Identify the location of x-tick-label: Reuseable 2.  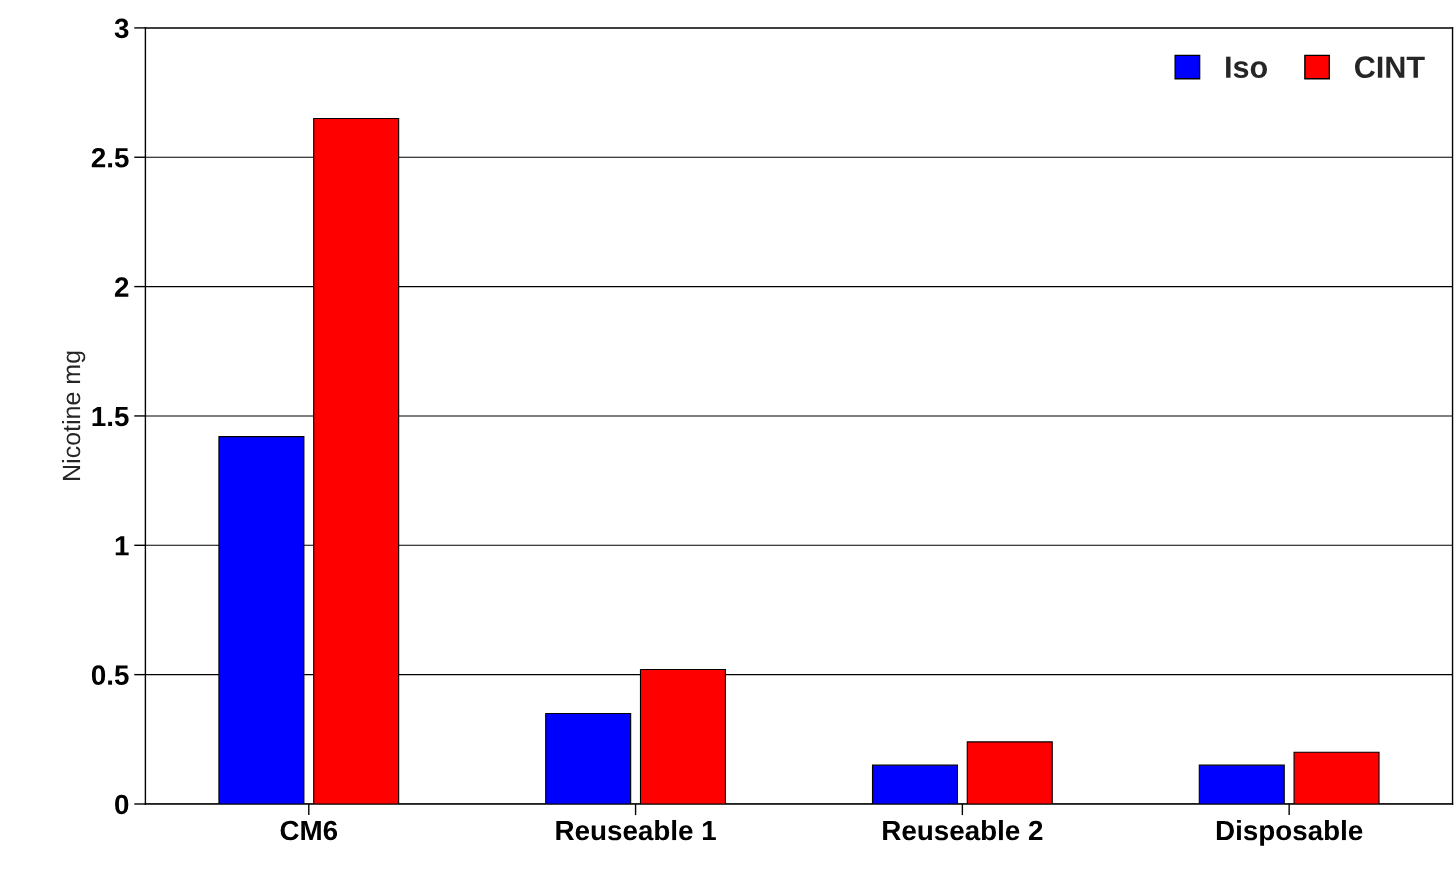
(963, 830).